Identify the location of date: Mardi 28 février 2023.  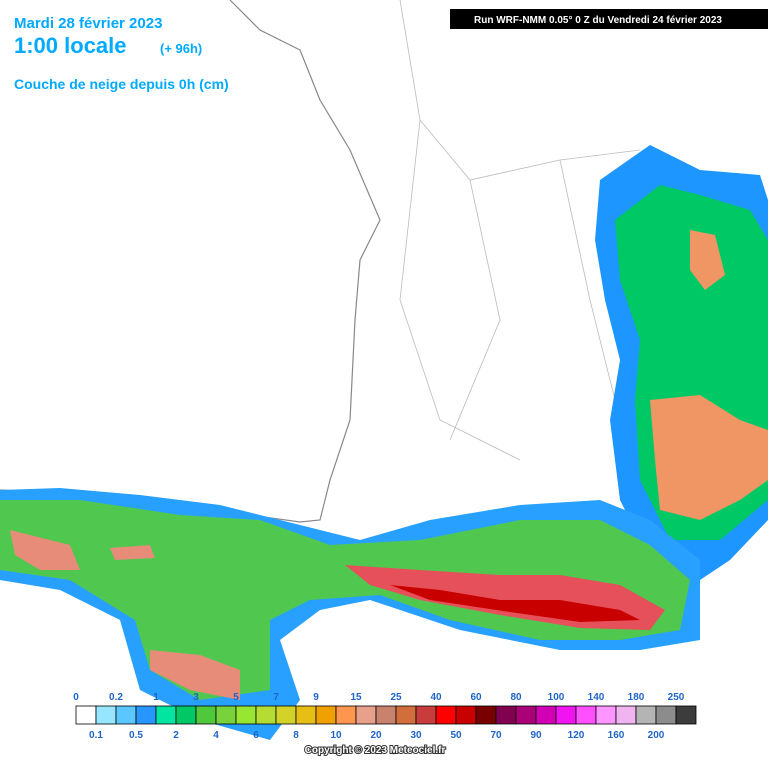
(88, 23).